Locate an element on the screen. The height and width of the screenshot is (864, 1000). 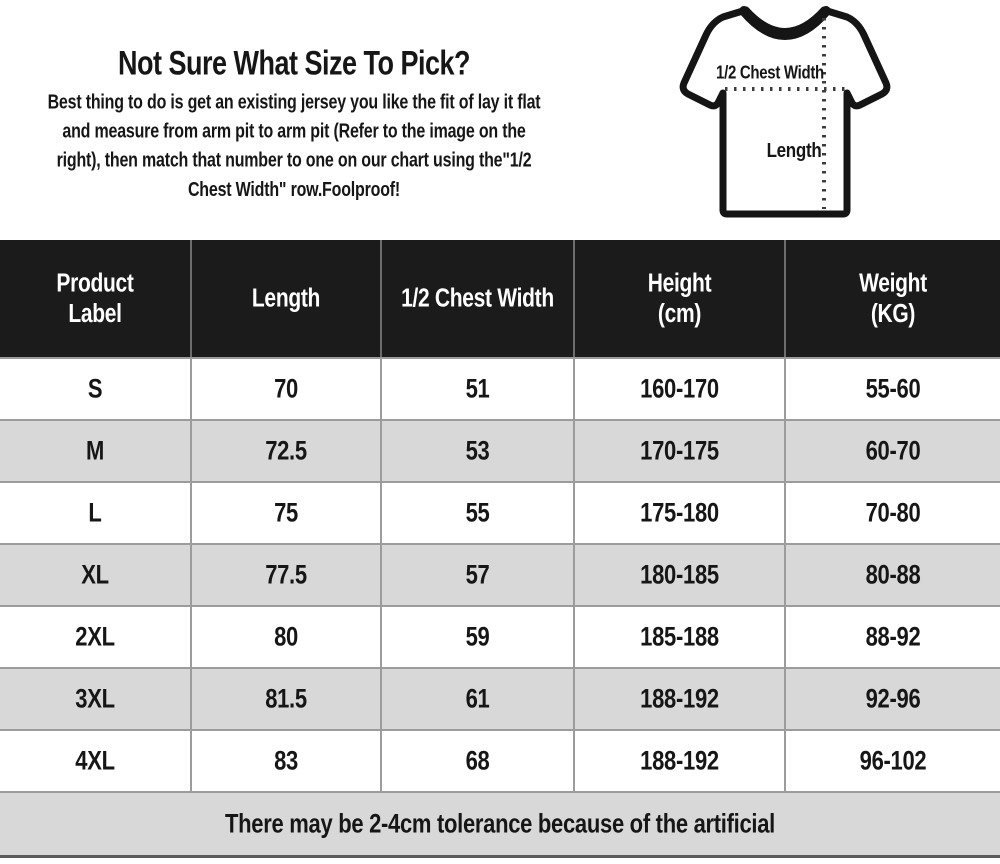
table-cell: 88-92 is located at coordinates (893, 637).